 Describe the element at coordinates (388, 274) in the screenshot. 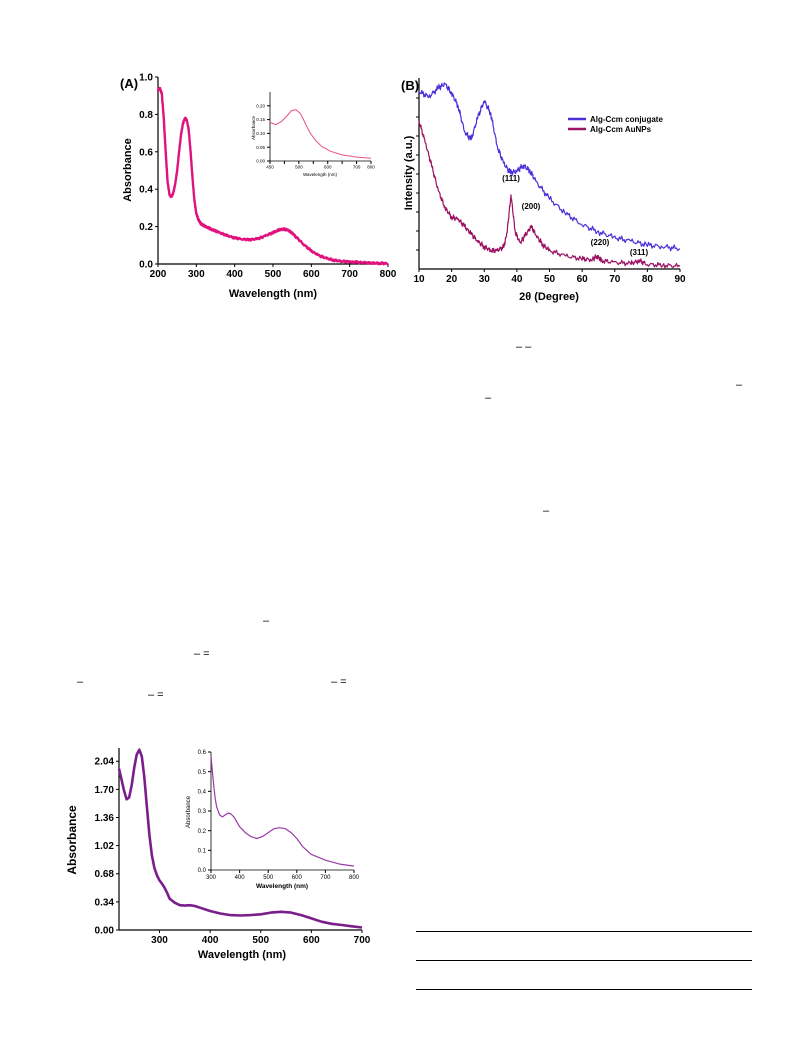

I see `panel-a-x-tick-label: 800` at that location.